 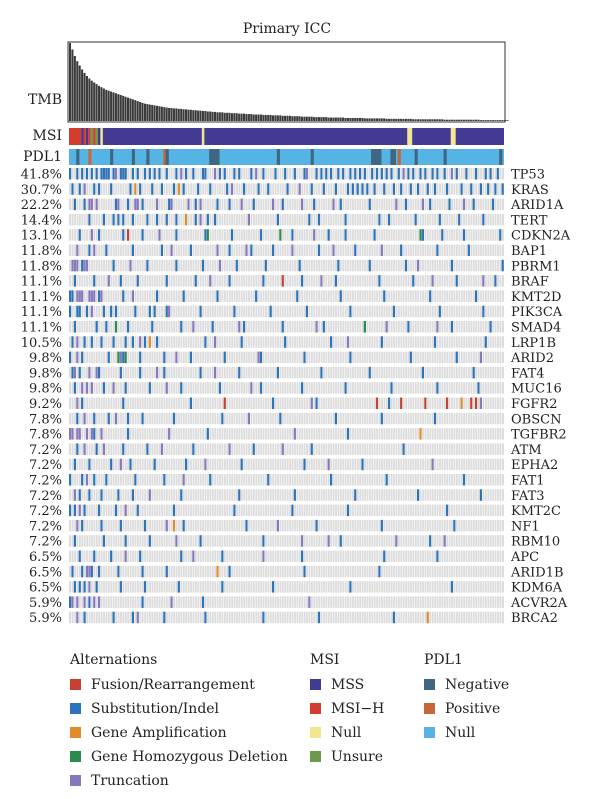 I want to click on msi-legend-item: Unsure, so click(x=347, y=757).